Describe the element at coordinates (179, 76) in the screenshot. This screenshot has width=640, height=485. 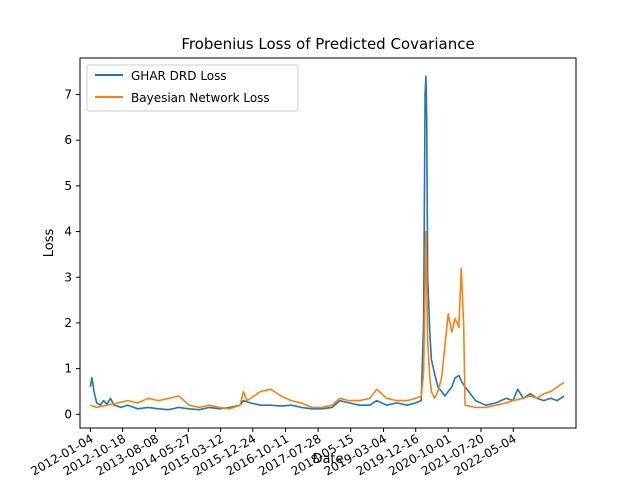
I see `legend-label-ghar: GHAR DRD Loss` at that location.